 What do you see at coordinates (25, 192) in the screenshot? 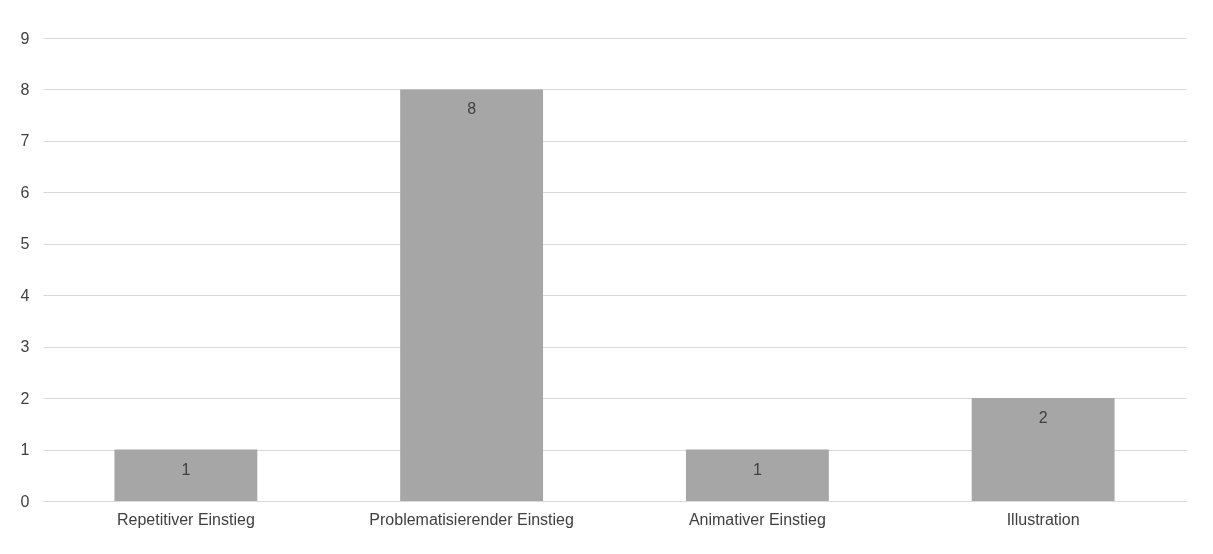
I see `y-tick-label: 6` at bounding box center [25, 192].